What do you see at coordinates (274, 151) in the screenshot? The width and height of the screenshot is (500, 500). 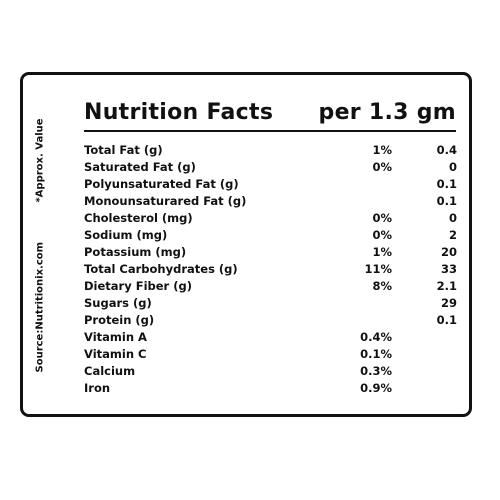 I see `nutrient-row: Total Fat (g) 1% 0.4` at bounding box center [274, 151].